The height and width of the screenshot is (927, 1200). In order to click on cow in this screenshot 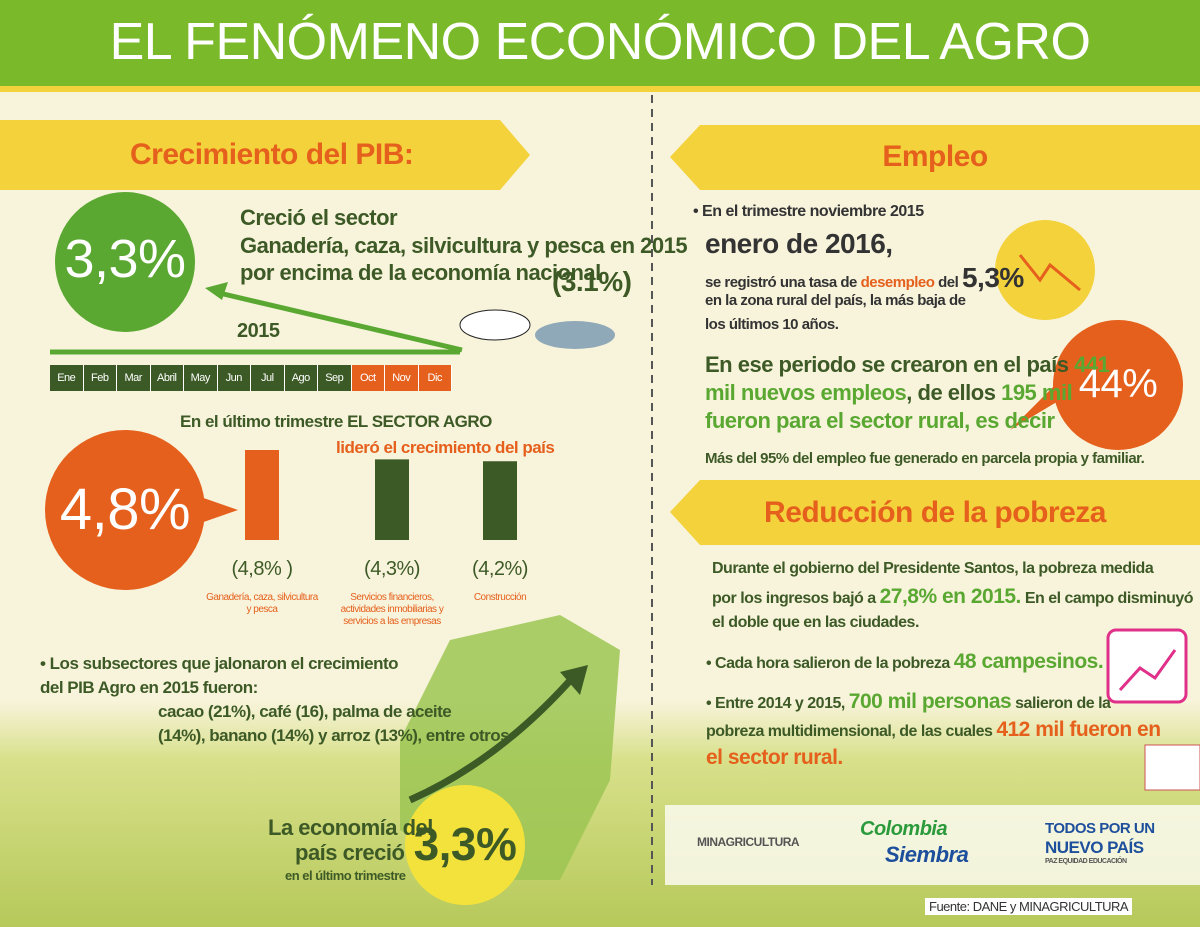, I will do `click(495, 325)`.